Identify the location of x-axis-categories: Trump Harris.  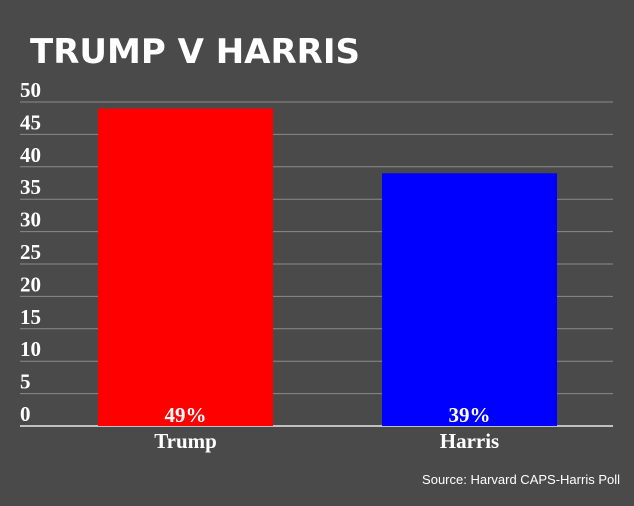
(326, 441).